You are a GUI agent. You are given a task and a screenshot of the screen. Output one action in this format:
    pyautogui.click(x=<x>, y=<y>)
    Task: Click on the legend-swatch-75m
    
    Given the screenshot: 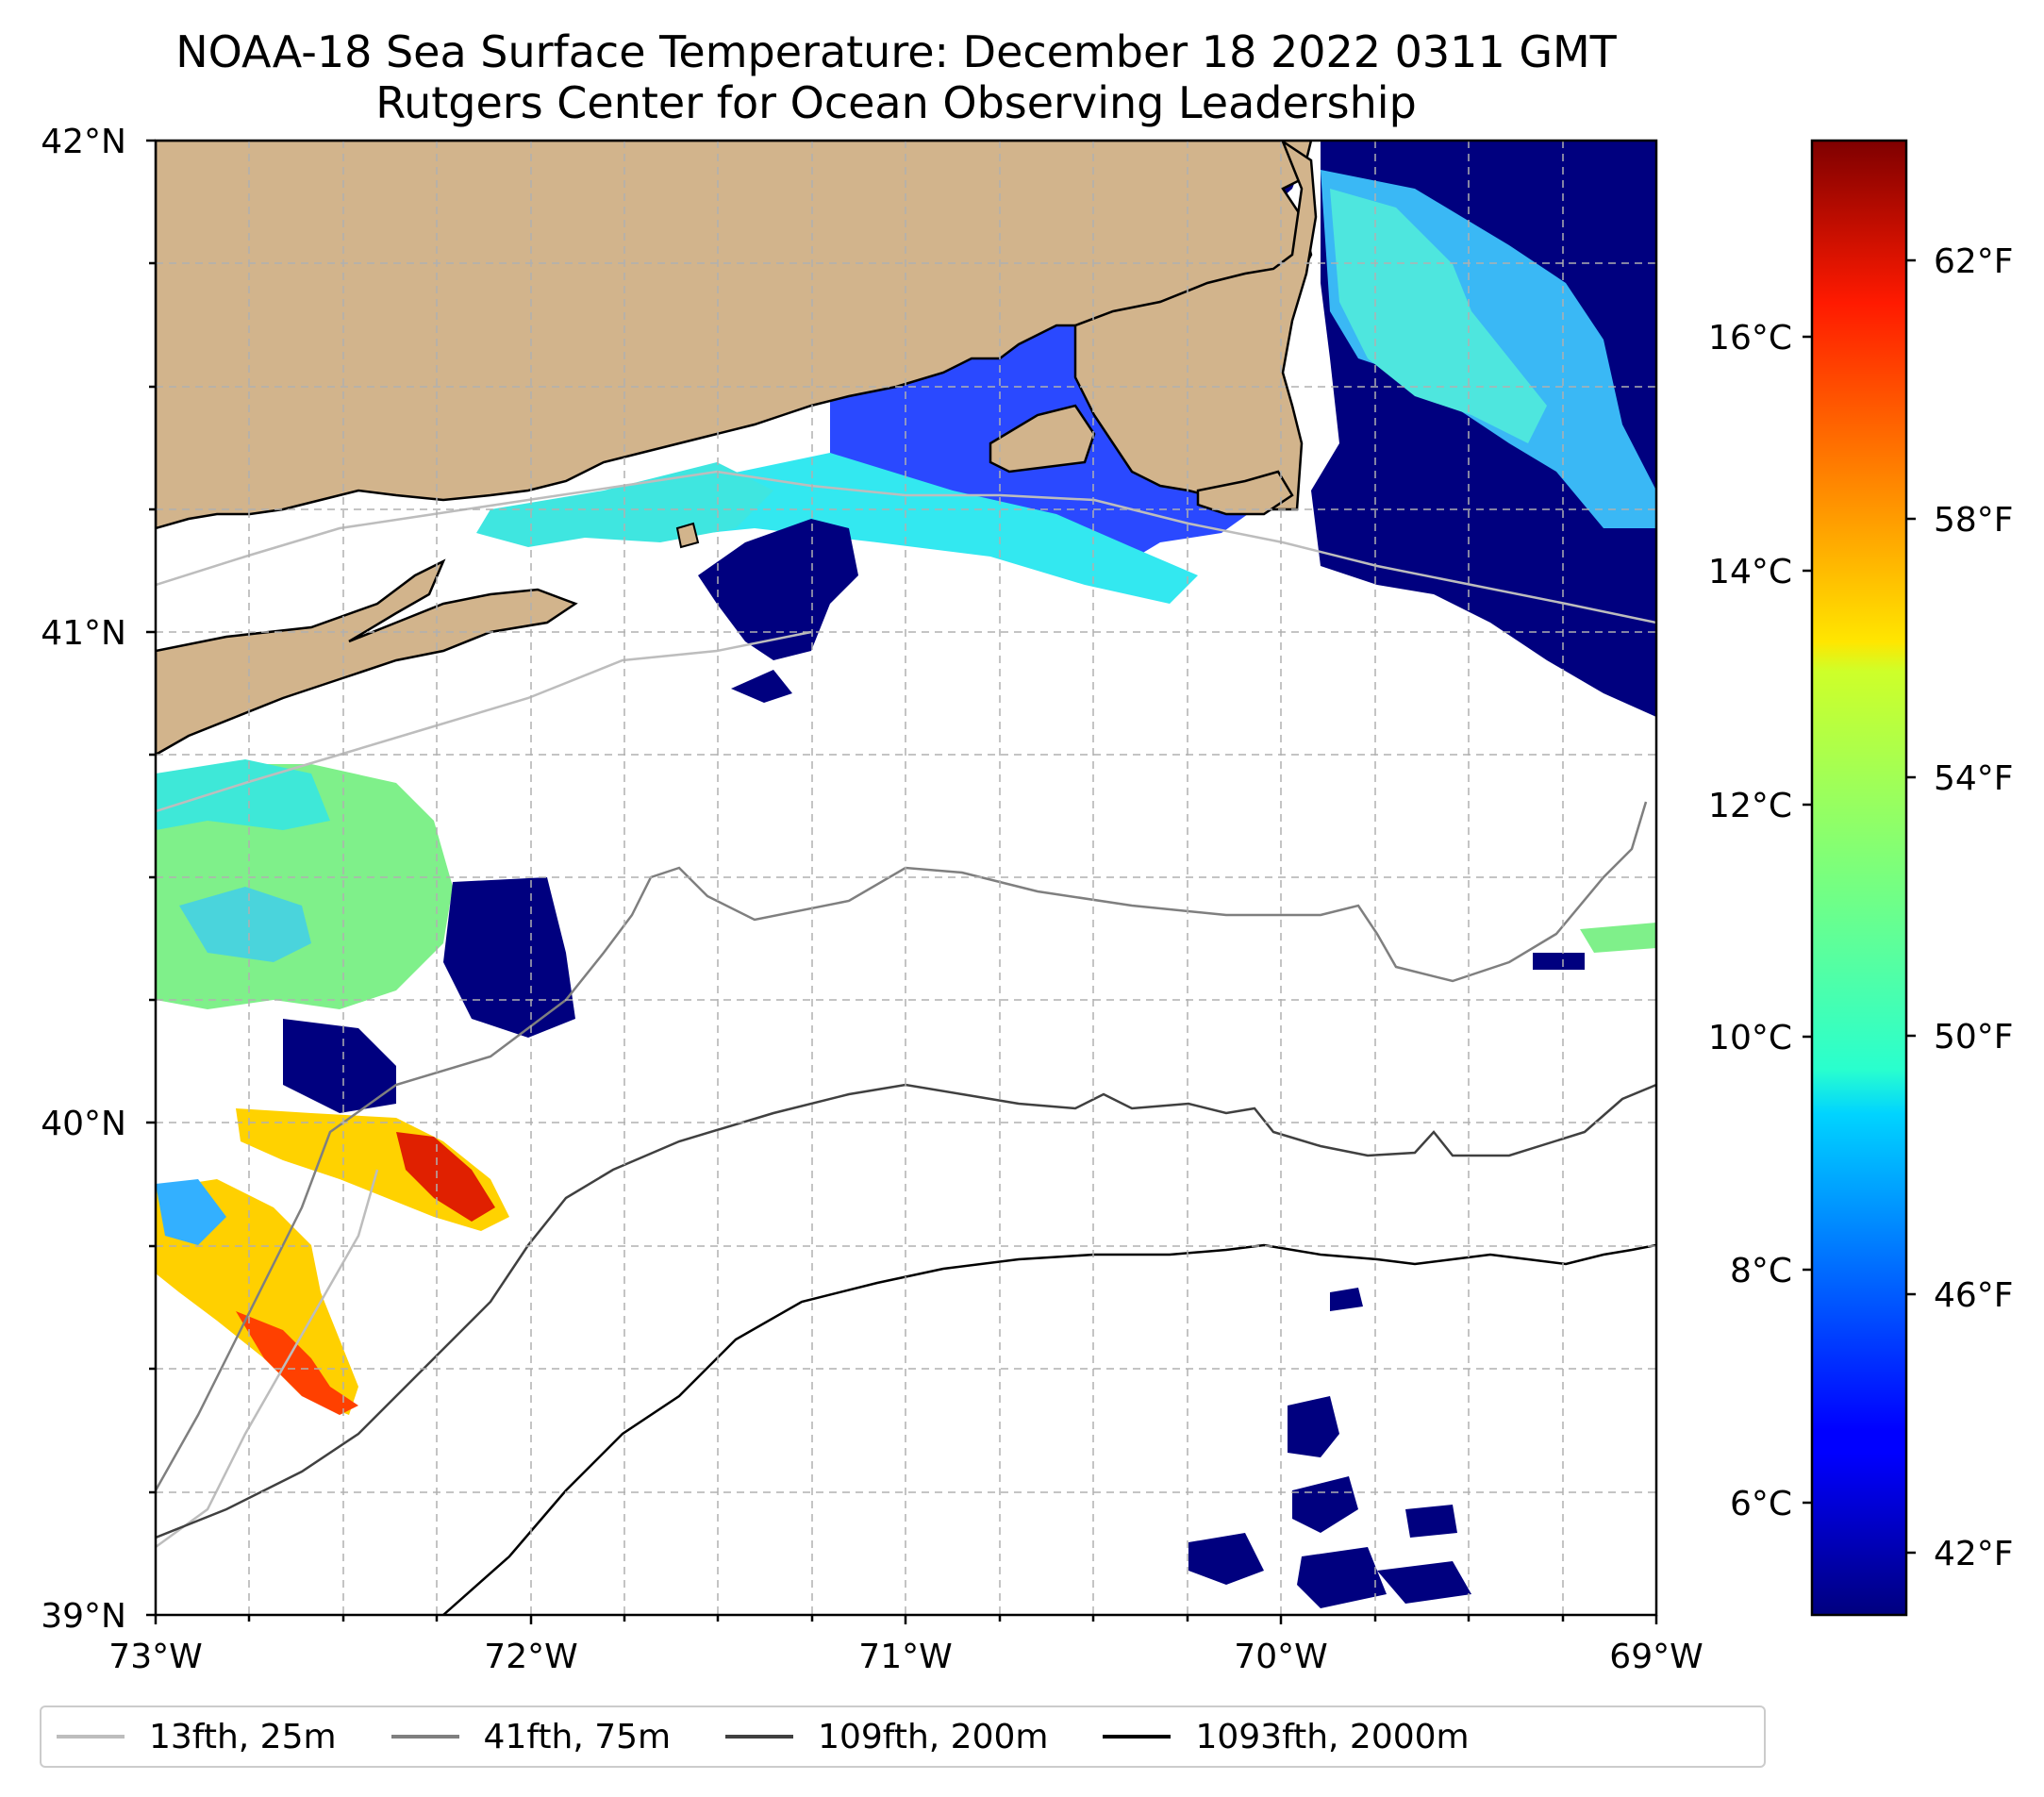 What is the action you would take?
    pyautogui.click(x=425, y=1737)
    